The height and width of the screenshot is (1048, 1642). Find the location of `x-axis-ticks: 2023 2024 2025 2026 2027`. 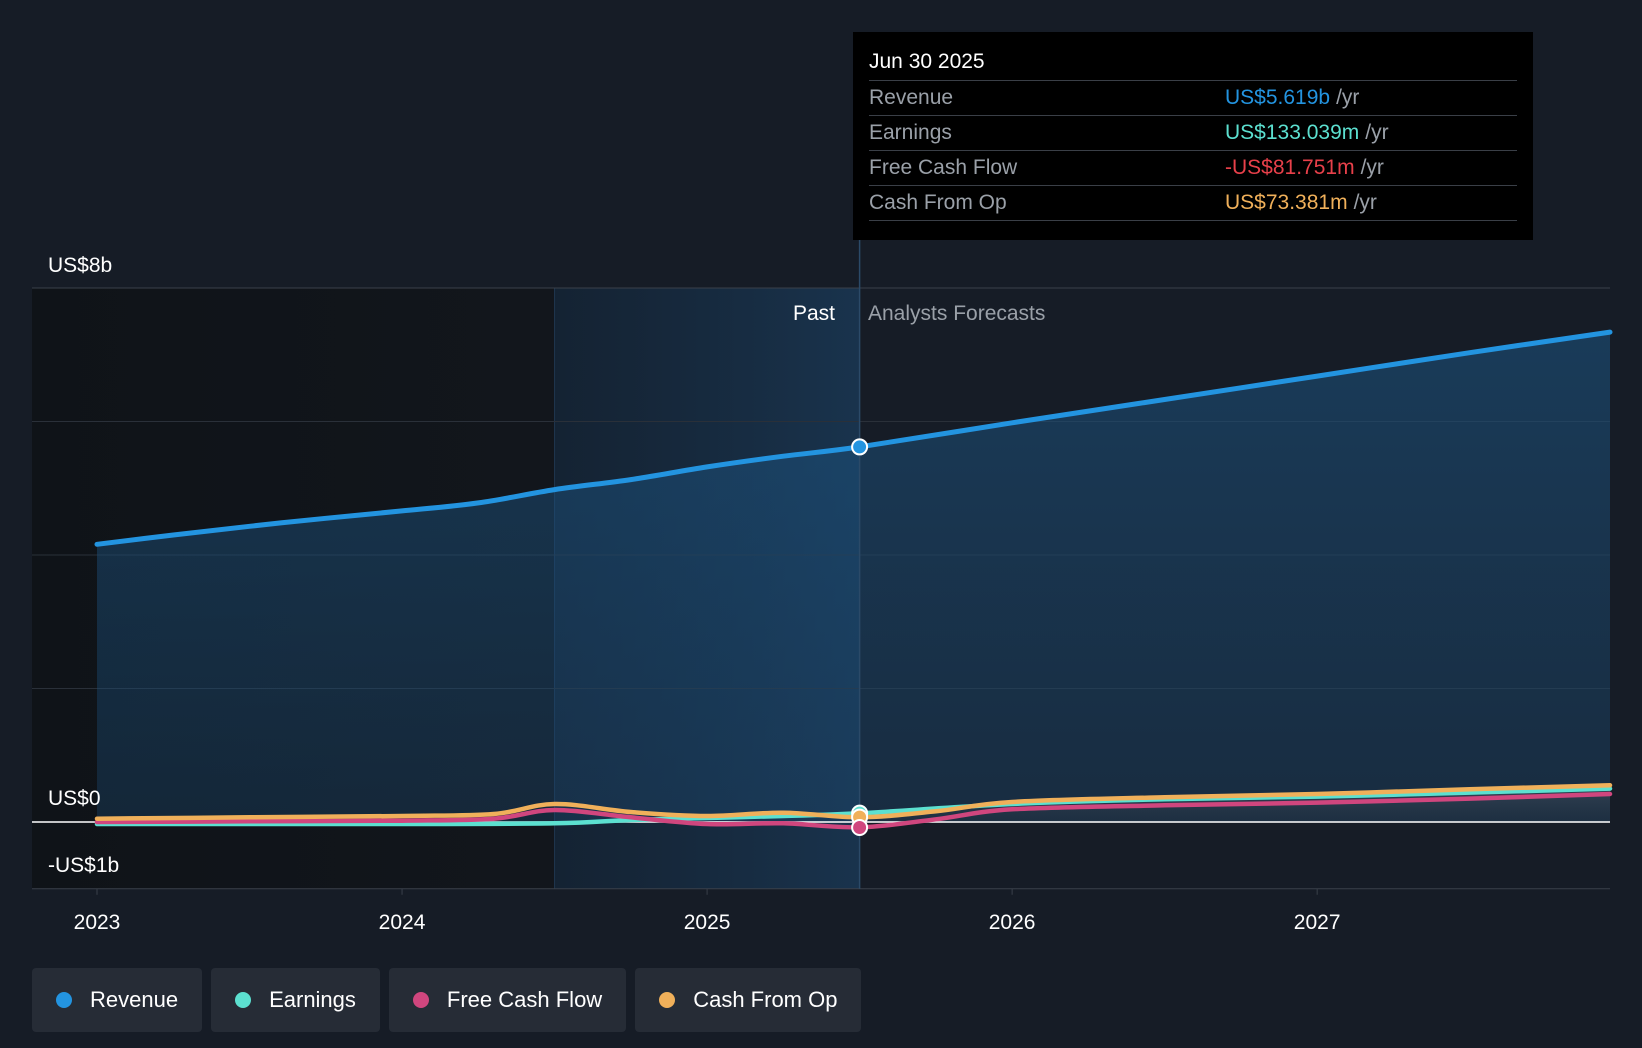

x-axis-ticks: 2023 2024 2025 2026 2027 is located at coordinates (707, 911).